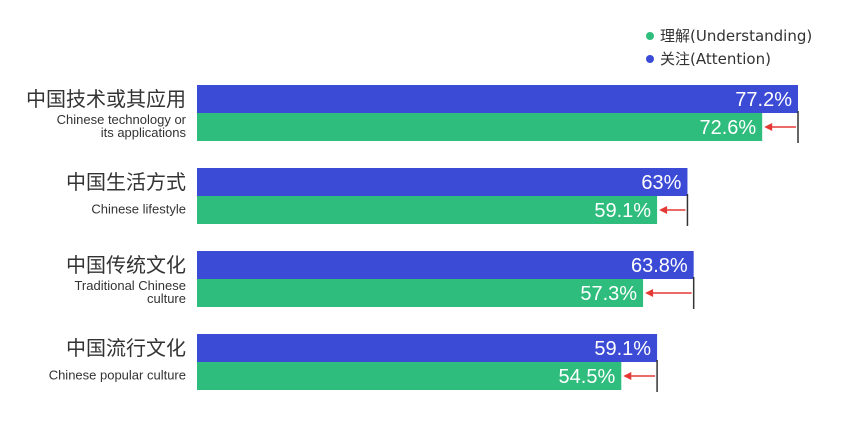 The width and height of the screenshot is (850, 425). Describe the element at coordinates (138, 209) in the screenshot. I see `category-en-1-0: Chinese lifestyle` at that location.